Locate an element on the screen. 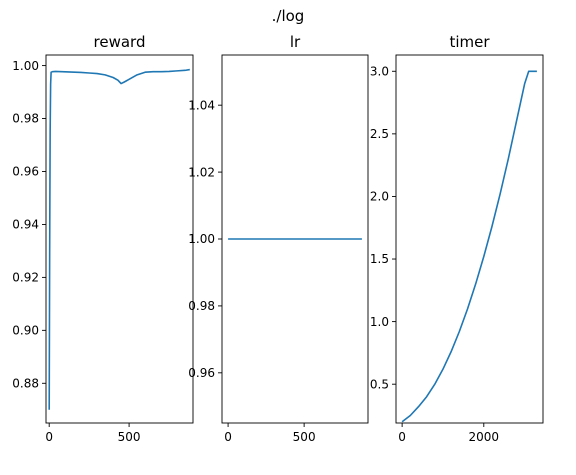  y-tick-label: 2.5 is located at coordinates (379, 134).